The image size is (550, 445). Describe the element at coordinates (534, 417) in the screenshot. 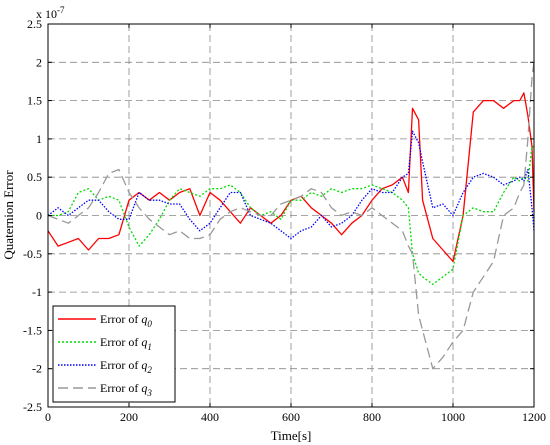

I see `x-tick-label: 1200` at that location.